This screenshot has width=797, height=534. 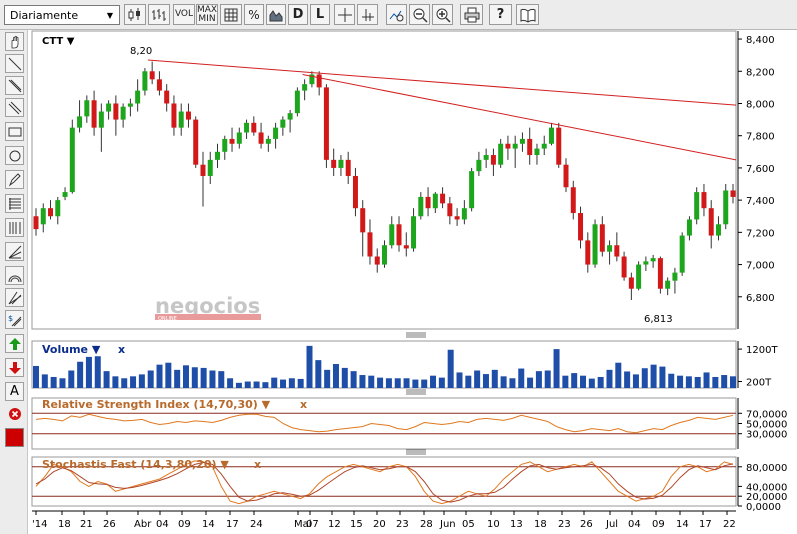 I want to click on color-picker-button, so click(x=14, y=437).